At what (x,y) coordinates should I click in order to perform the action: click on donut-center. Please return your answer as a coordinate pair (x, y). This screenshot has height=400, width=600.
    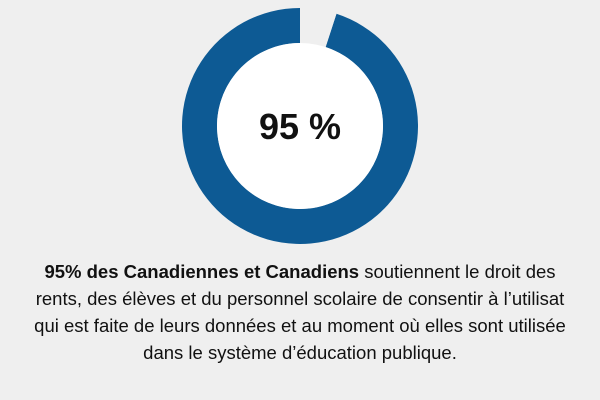
    Looking at the image, I should click on (300, 126).